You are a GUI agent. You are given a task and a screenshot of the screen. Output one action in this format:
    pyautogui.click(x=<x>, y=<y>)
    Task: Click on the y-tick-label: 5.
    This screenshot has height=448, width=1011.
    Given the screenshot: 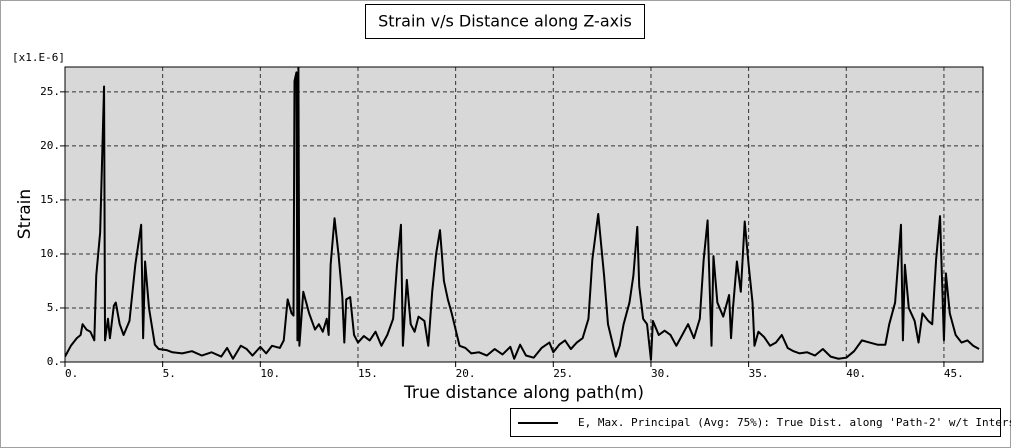 What is the action you would take?
    pyautogui.click(x=53, y=307)
    